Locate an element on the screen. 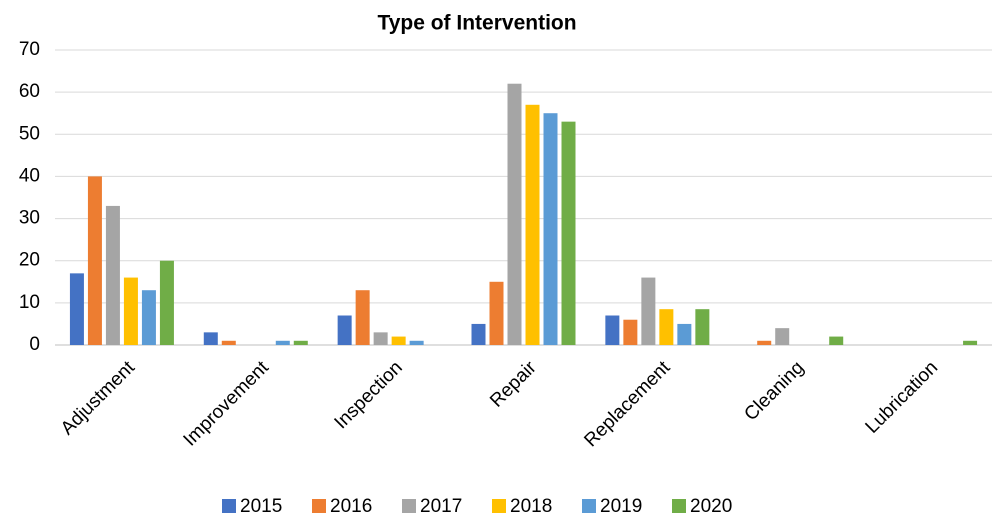 Image resolution: width=992 pixels, height=519 pixels. x-tick-label: Cleaning is located at coordinates (774, 391).